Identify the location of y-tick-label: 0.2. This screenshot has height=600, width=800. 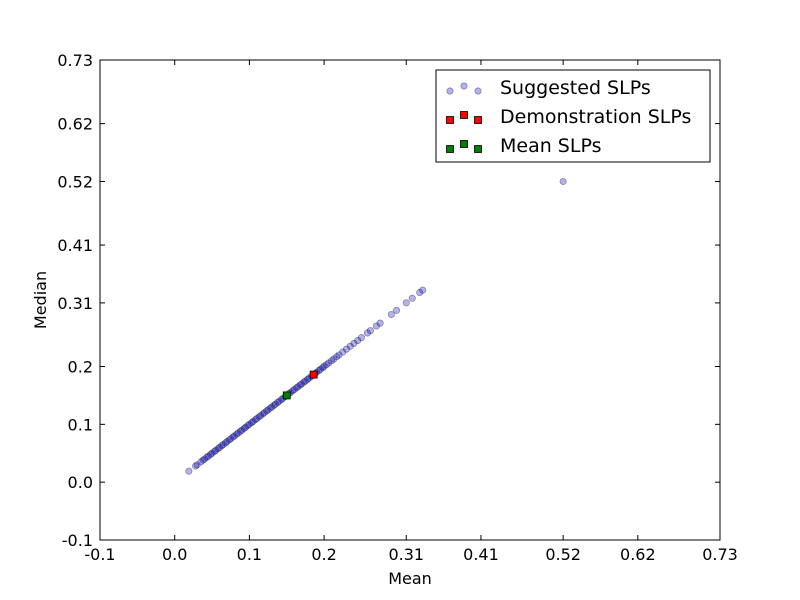
(80, 367).